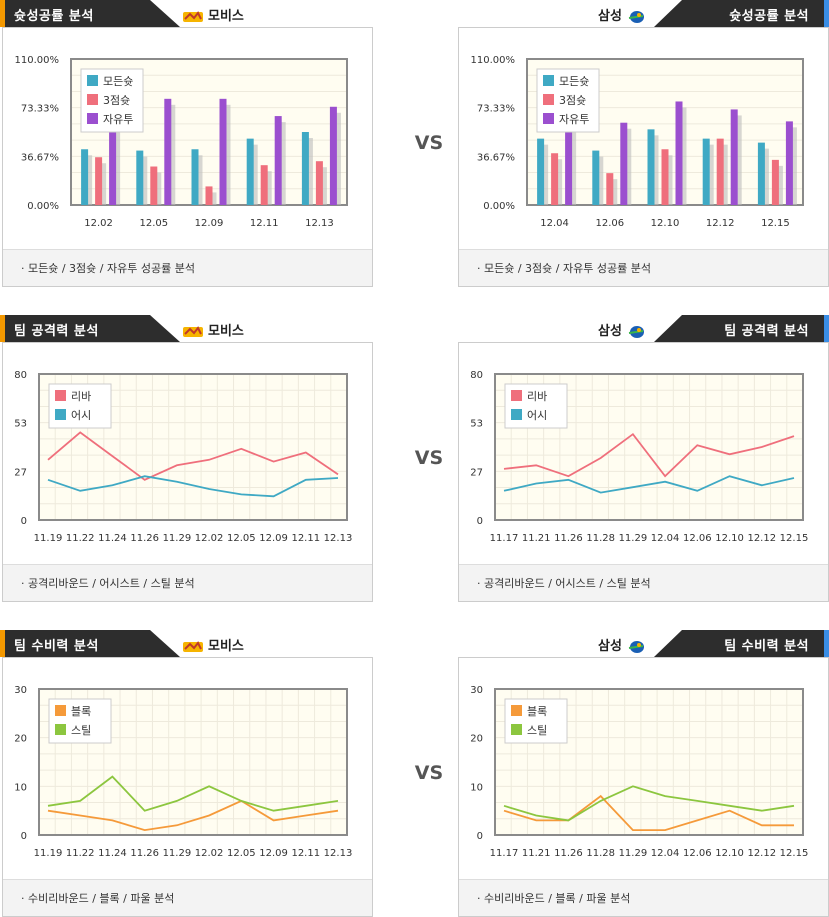 The width and height of the screenshot is (829, 917). What do you see at coordinates (80, 538) in the screenshot?
I see `x-tick-label: 11.22` at bounding box center [80, 538].